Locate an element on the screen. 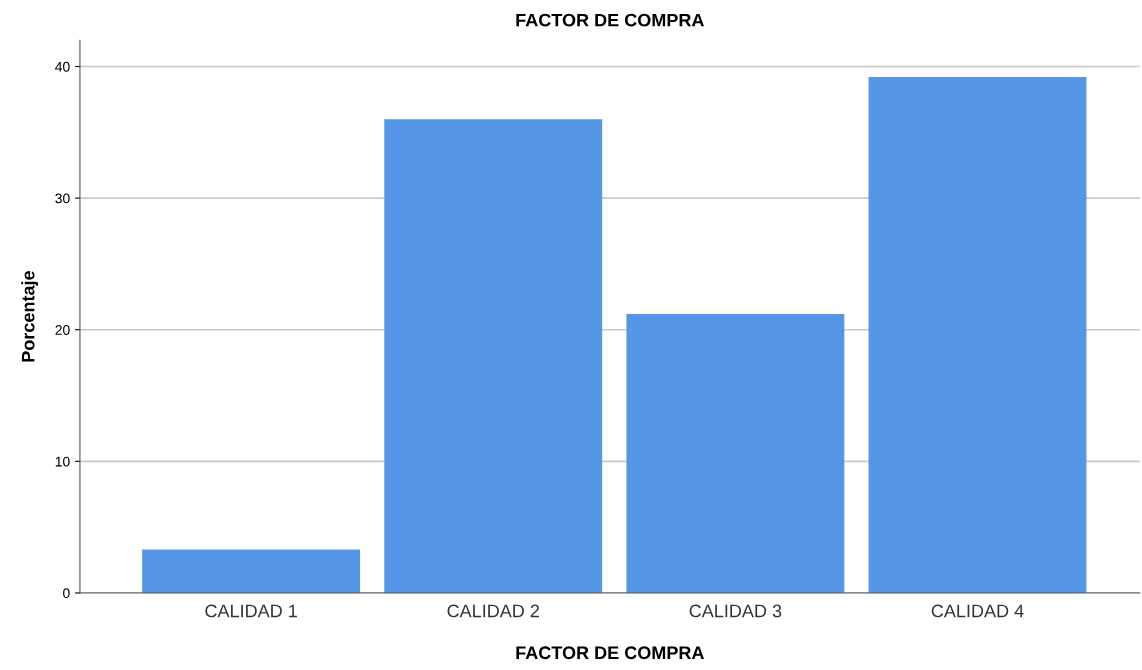 The image size is (1142, 670). y-tick-label: 10 is located at coordinates (62, 461).